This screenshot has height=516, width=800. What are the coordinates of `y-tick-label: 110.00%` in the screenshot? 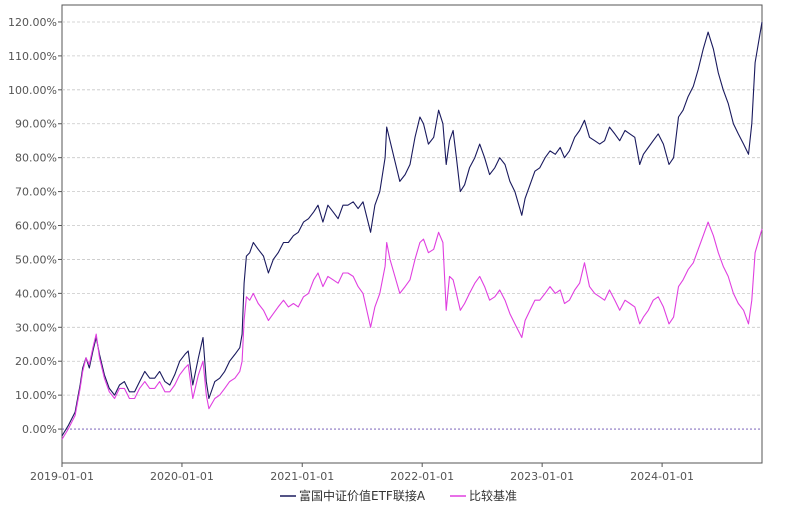 It's located at (32, 56).